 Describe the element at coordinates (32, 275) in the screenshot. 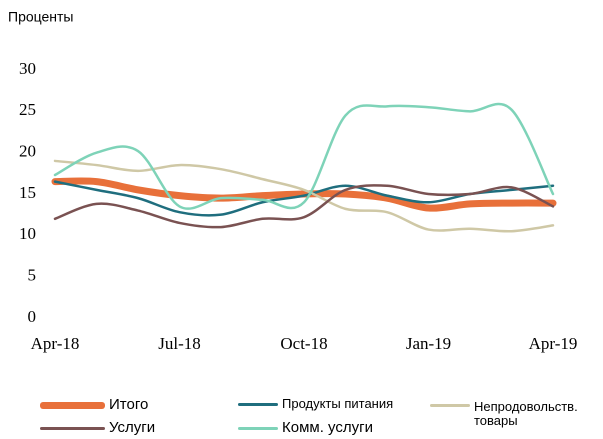

I see `y-tick-label: 5` at that location.